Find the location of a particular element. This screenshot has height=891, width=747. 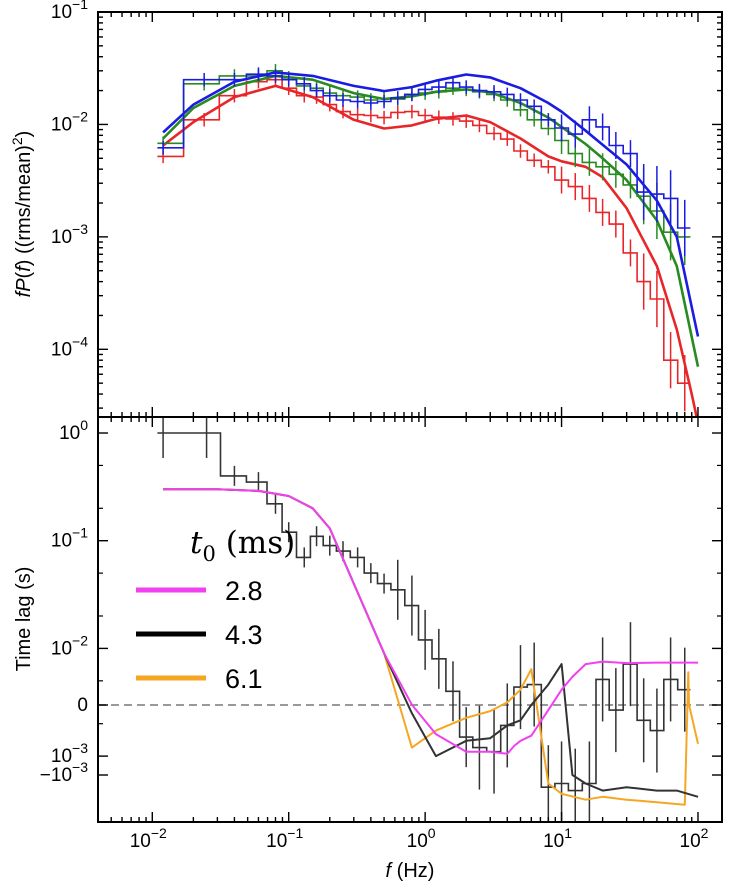

top-green-data-step is located at coordinates (424, 154).